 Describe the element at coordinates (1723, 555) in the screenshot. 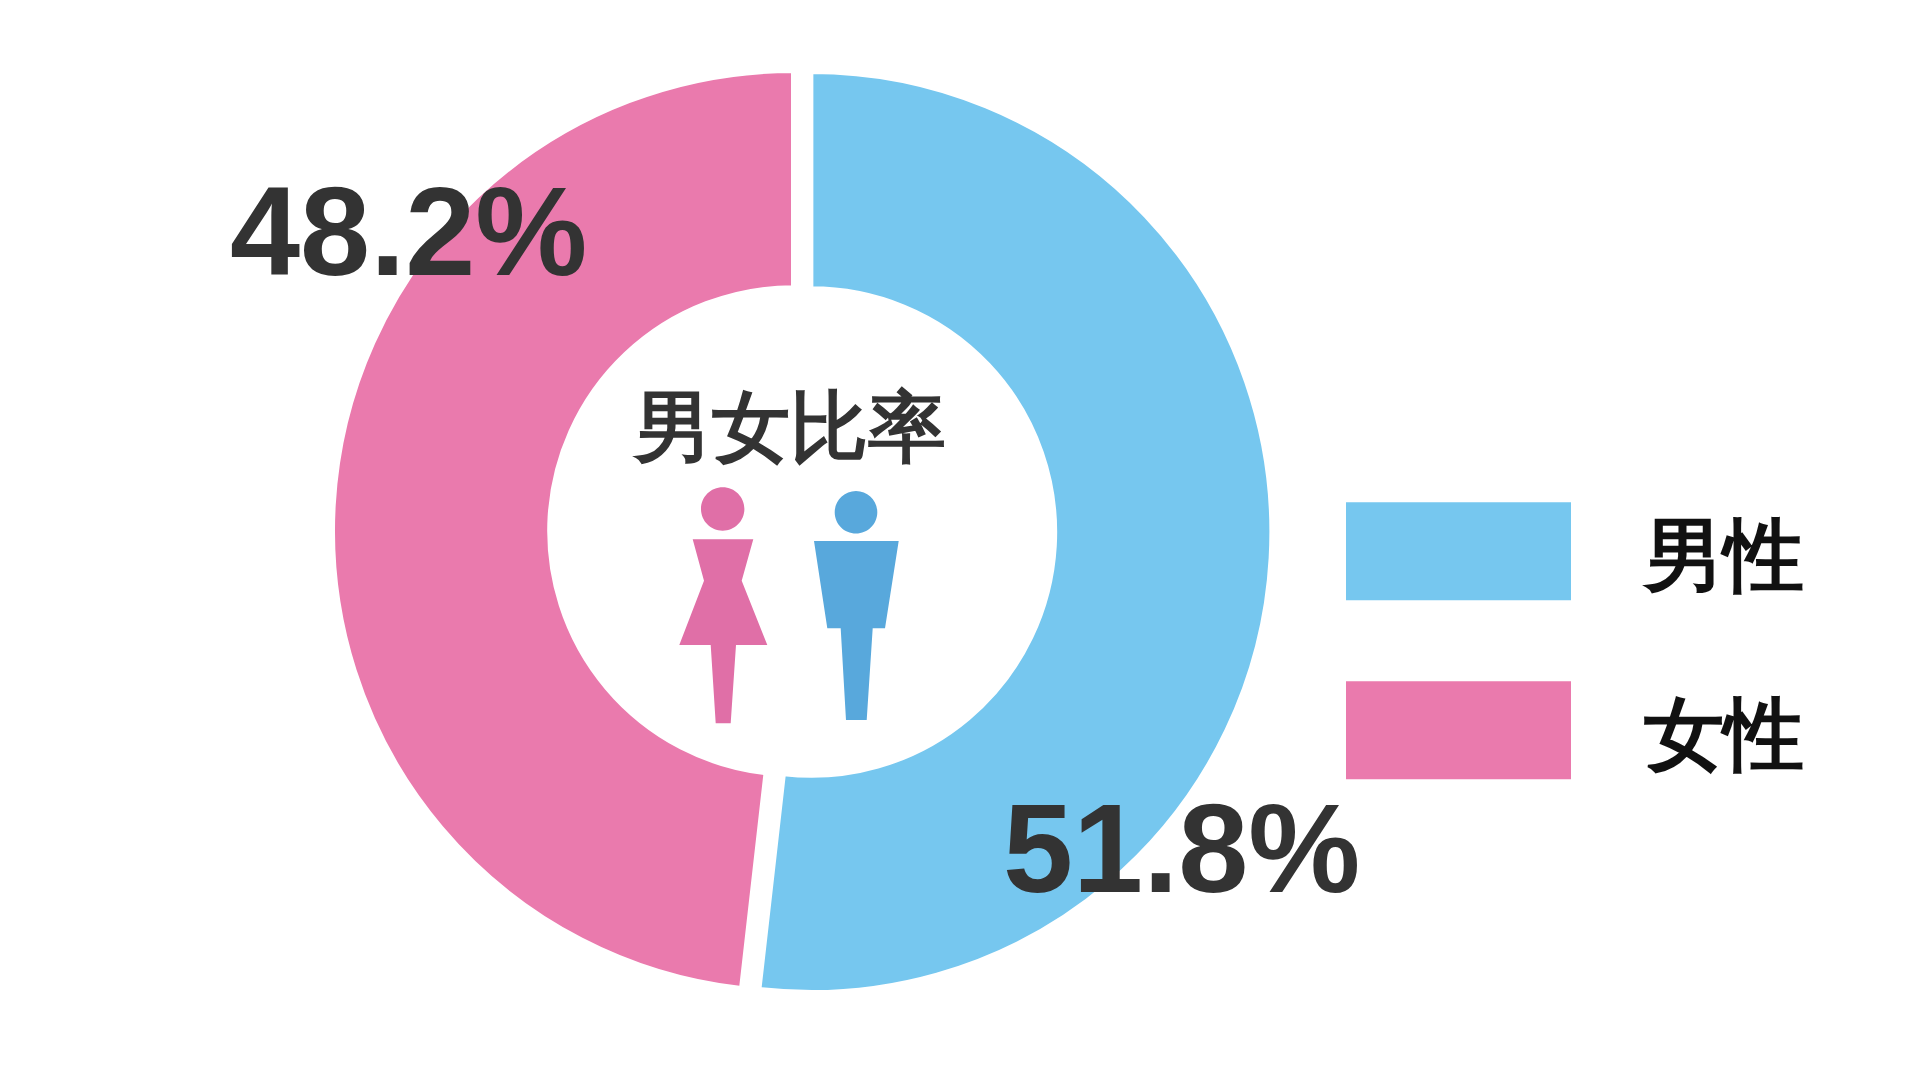

I see `legend-label: 男性` at that location.